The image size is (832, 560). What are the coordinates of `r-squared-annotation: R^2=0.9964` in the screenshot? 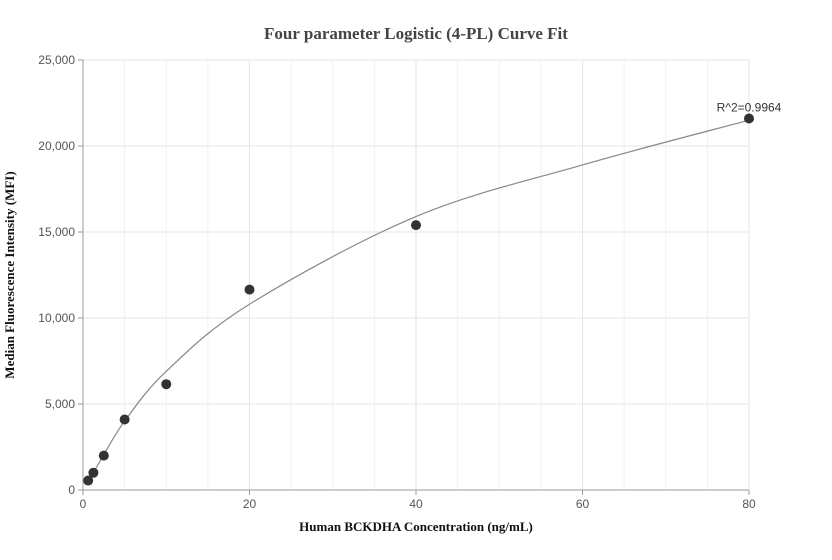 It's located at (749, 107).